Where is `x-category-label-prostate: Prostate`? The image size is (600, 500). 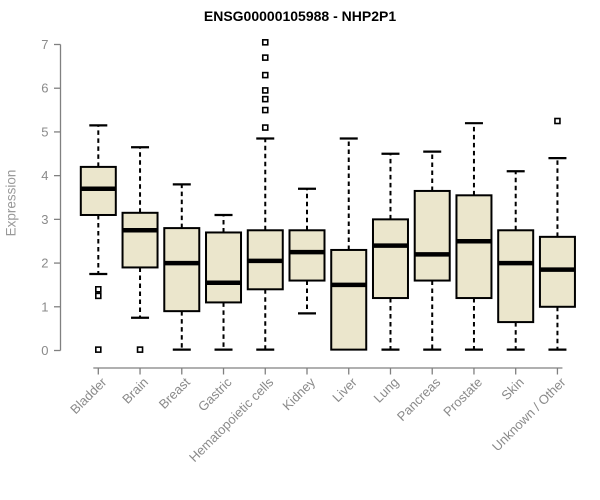
x-category-label-prostate: Prostate is located at coordinates (462, 397).